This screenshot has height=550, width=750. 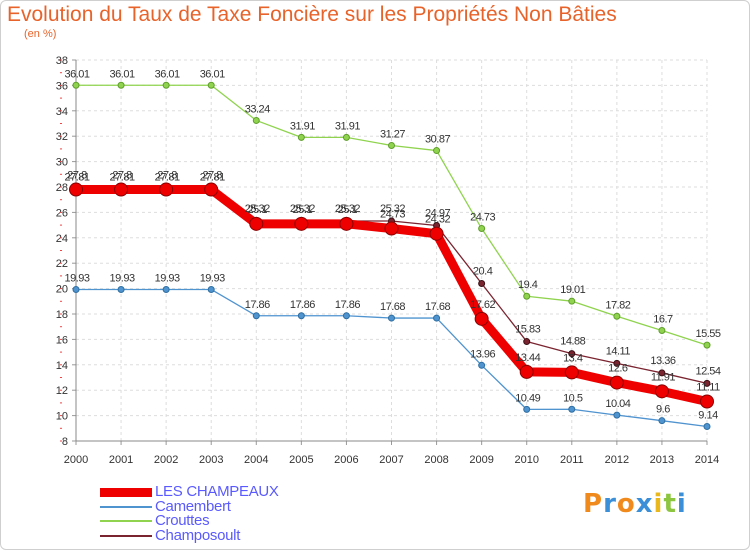 I want to click on y-tick-label: 14, so click(x=62, y=366).